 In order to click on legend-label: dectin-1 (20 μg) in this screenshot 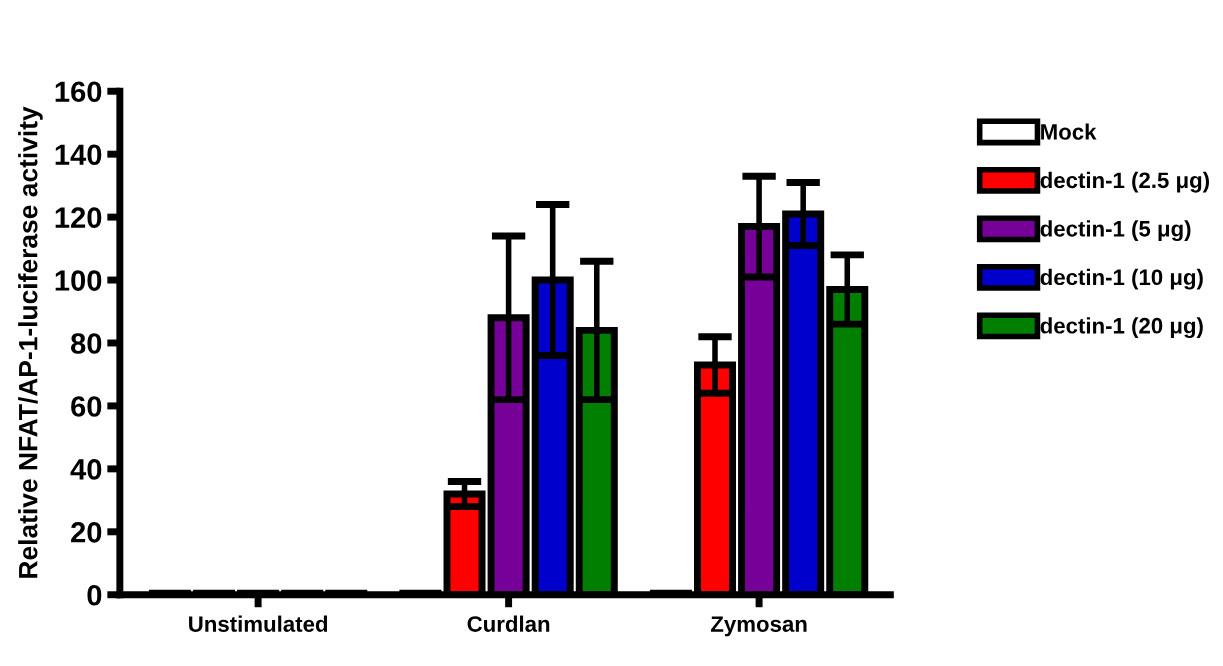, I will do `click(1121, 328)`.